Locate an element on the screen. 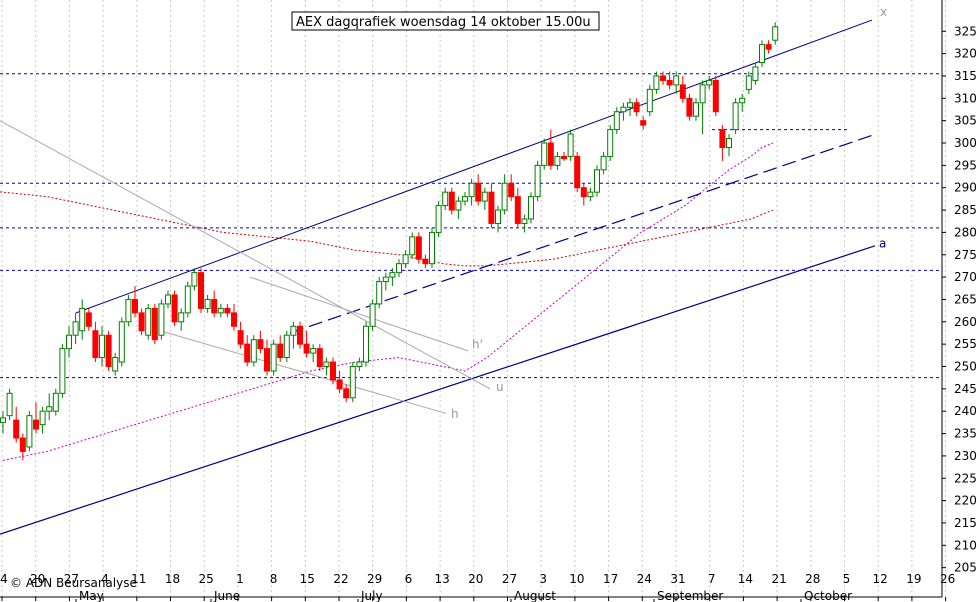  x-tick-label: 25 is located at coordinates (206, 579).